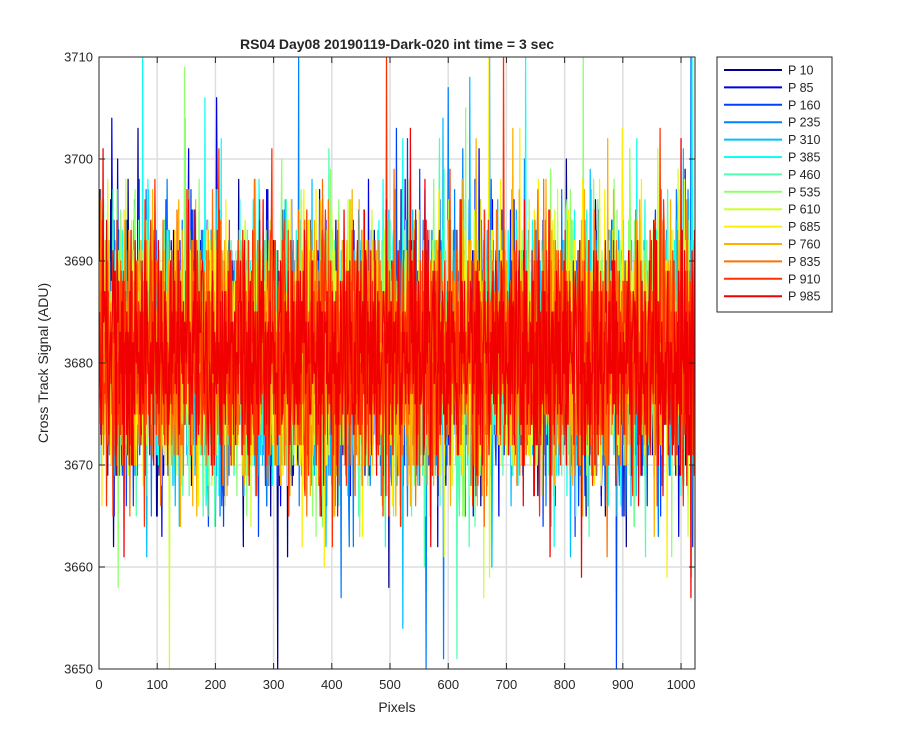 The width and height of the screenshot is (900, 750). I want to click on y-tick-label: 3700, so click(78, 159).